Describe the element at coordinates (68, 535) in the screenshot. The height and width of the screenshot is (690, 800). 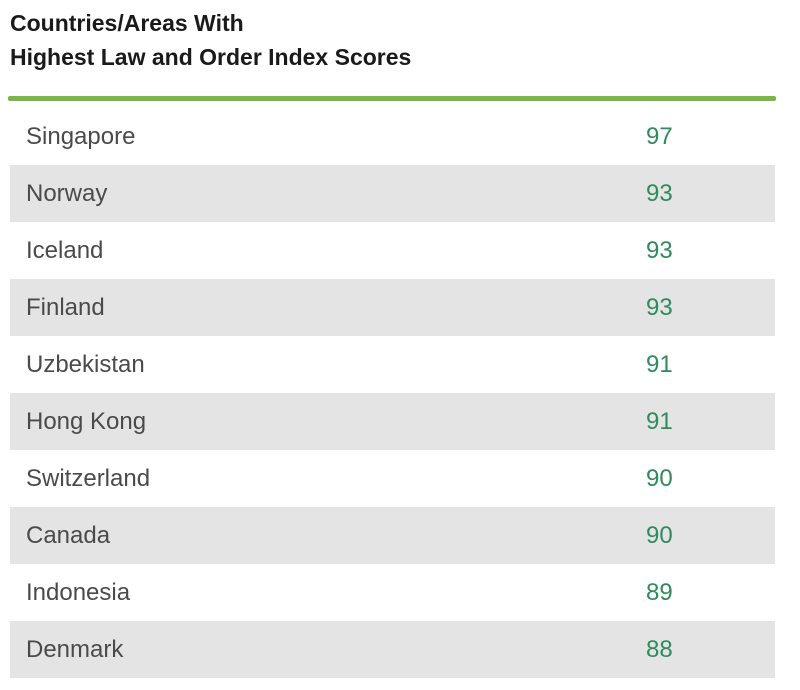
I see `country-name: Canada` at that location.